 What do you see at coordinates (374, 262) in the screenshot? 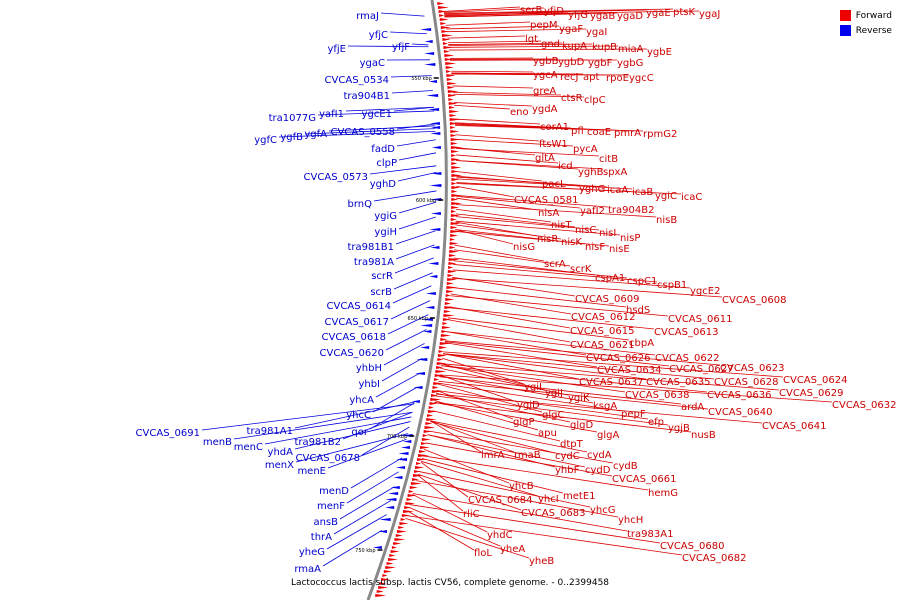
I see `gene-label-tra981a: tra981A` at bounding box center [374, 262].